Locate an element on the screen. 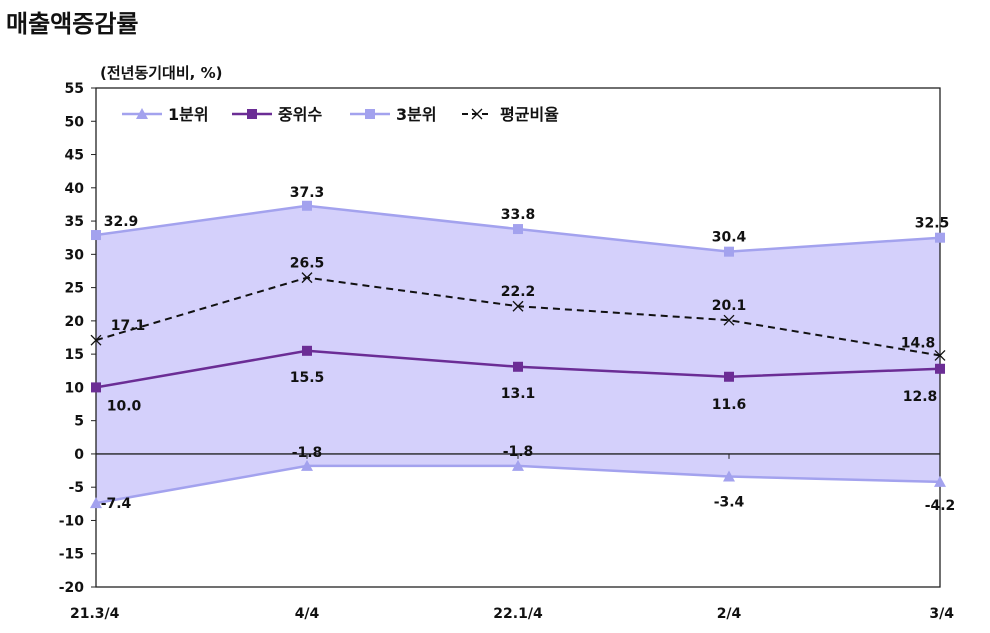  data-label: 17.1 is located at coordinates (128, 326).